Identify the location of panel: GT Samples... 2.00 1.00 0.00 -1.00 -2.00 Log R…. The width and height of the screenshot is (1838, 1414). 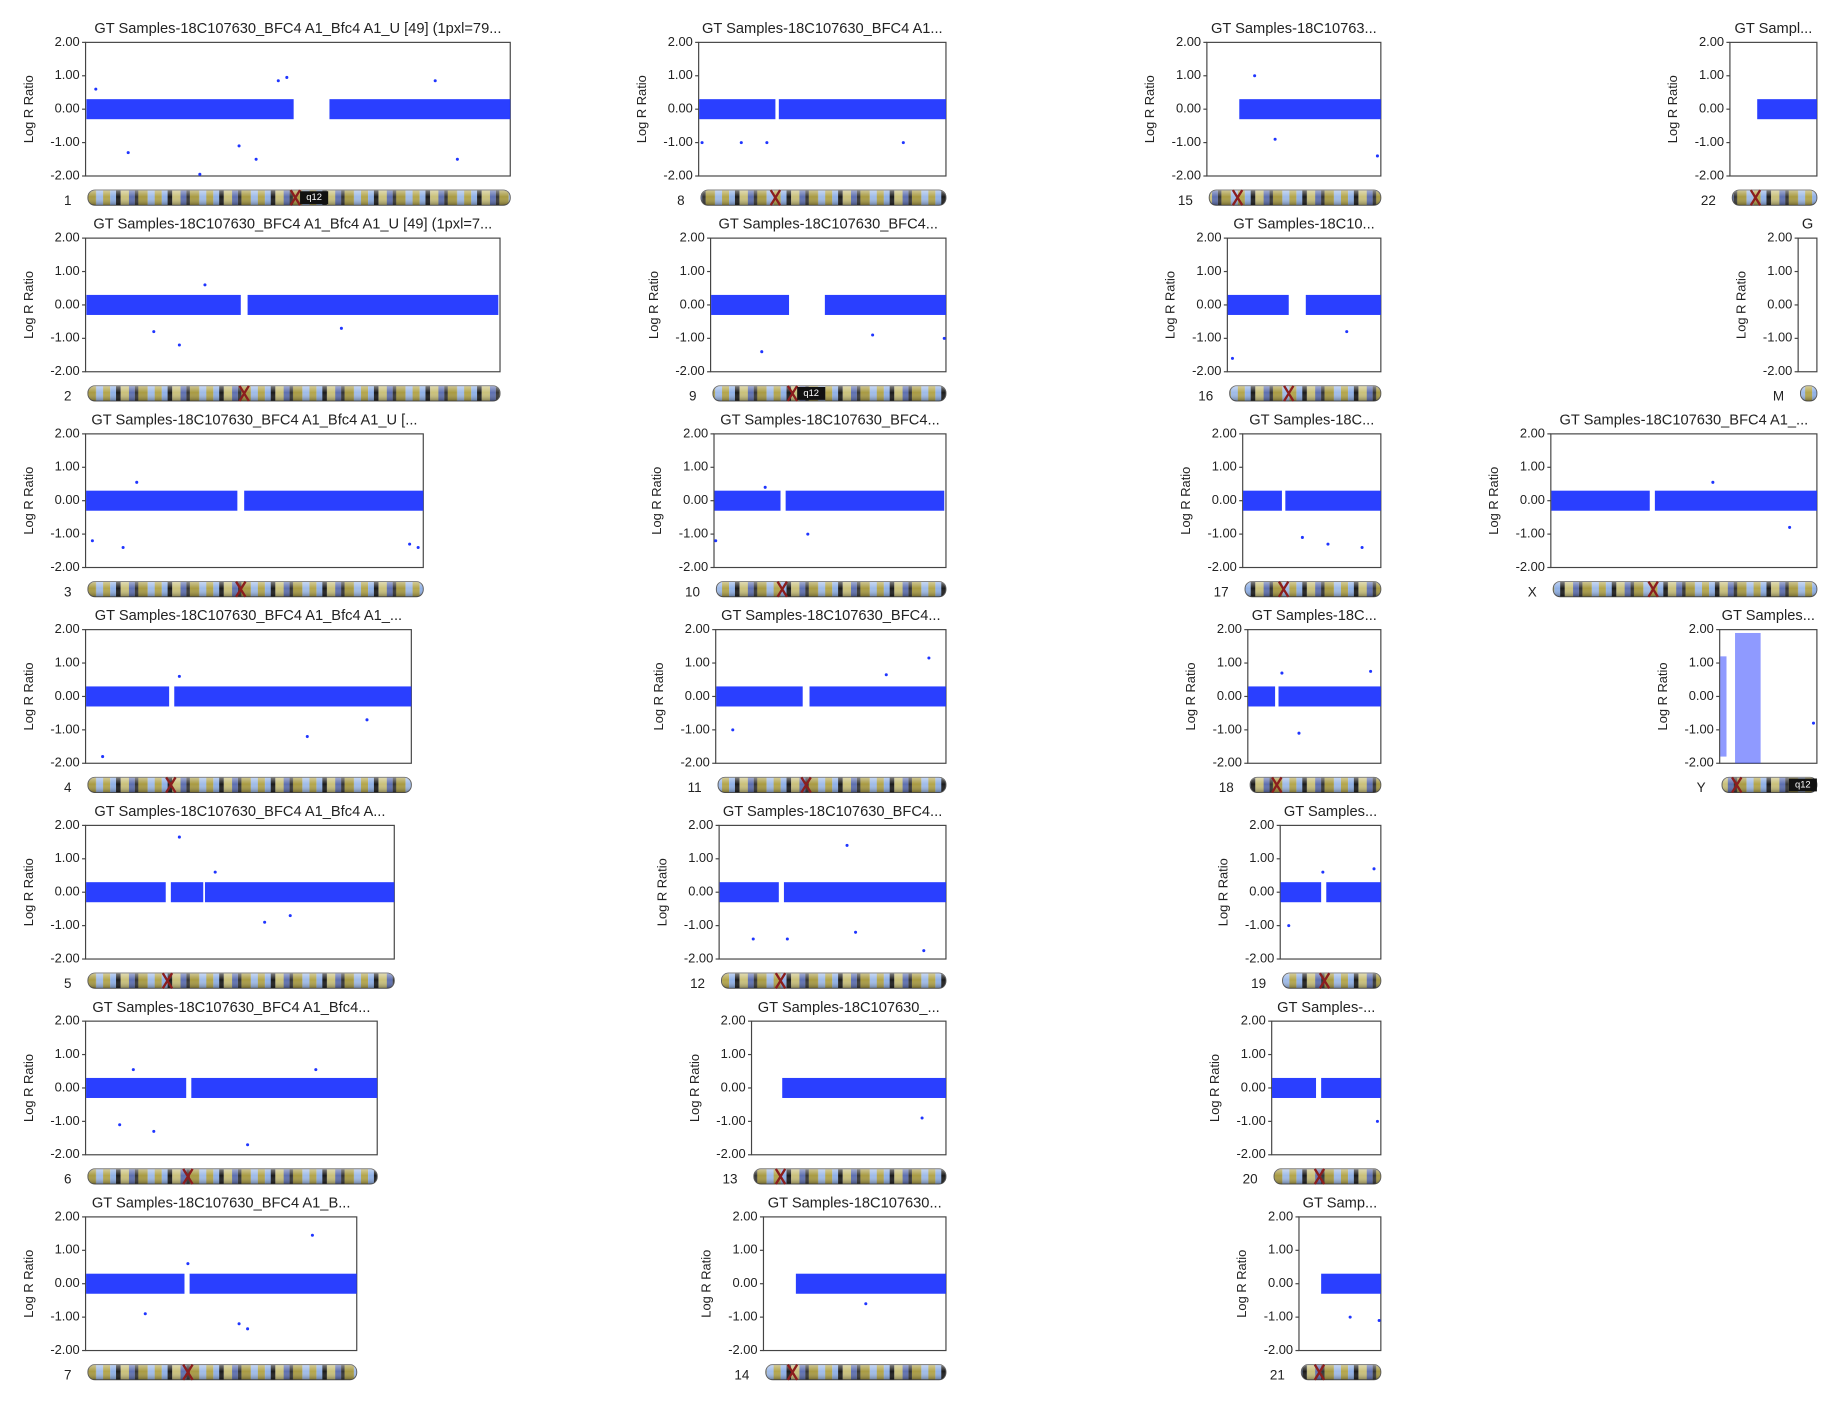
(1298, 897).